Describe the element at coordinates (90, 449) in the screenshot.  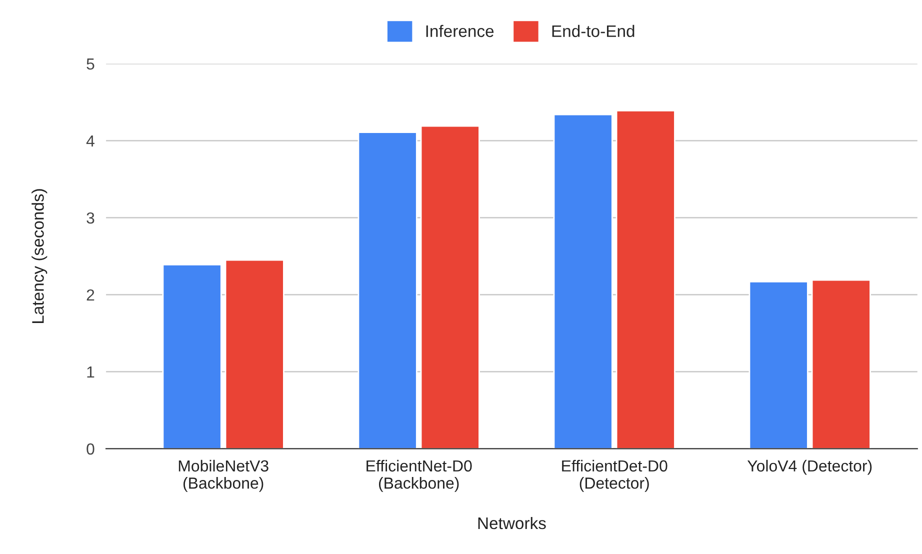
I see `y-tick-label: 0` at that location.